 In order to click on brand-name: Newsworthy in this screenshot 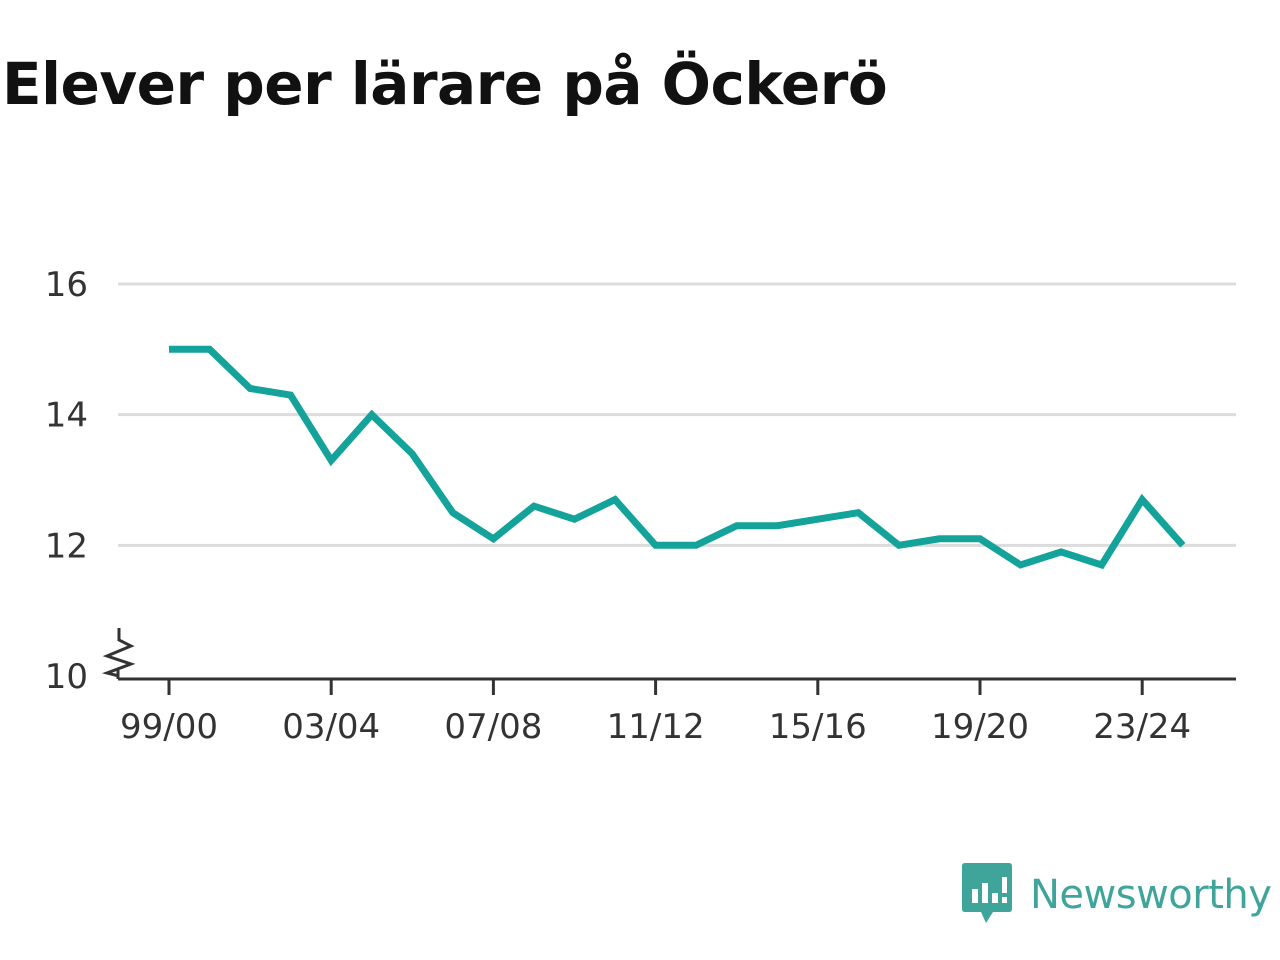, I will do `click(1151, 895)`.